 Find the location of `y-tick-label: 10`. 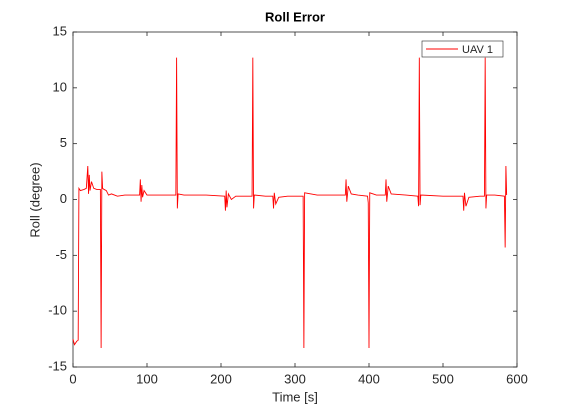

y-tick-label: 10 is located at coordinates (60, 86).